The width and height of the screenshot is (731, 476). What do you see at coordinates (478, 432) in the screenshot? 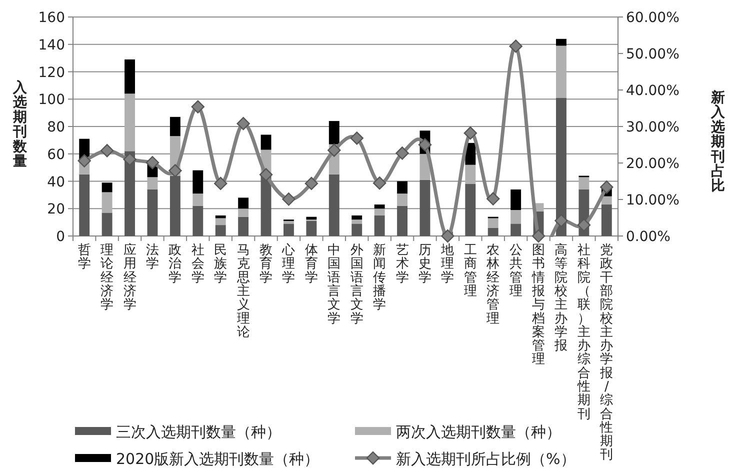
I see `legend-label: 两次入选期刊数量（种）` at bounding box center [478, 432].